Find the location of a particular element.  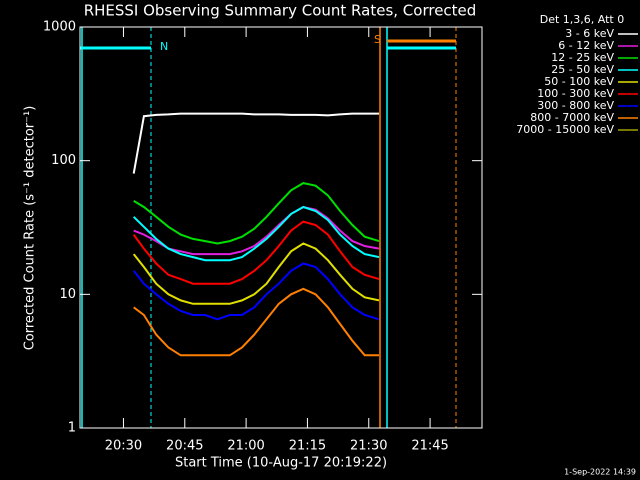

y-axis-label: Corrected Count Rate (s⁻¹ detector⁻¹) is located at coordinates (30, 228).